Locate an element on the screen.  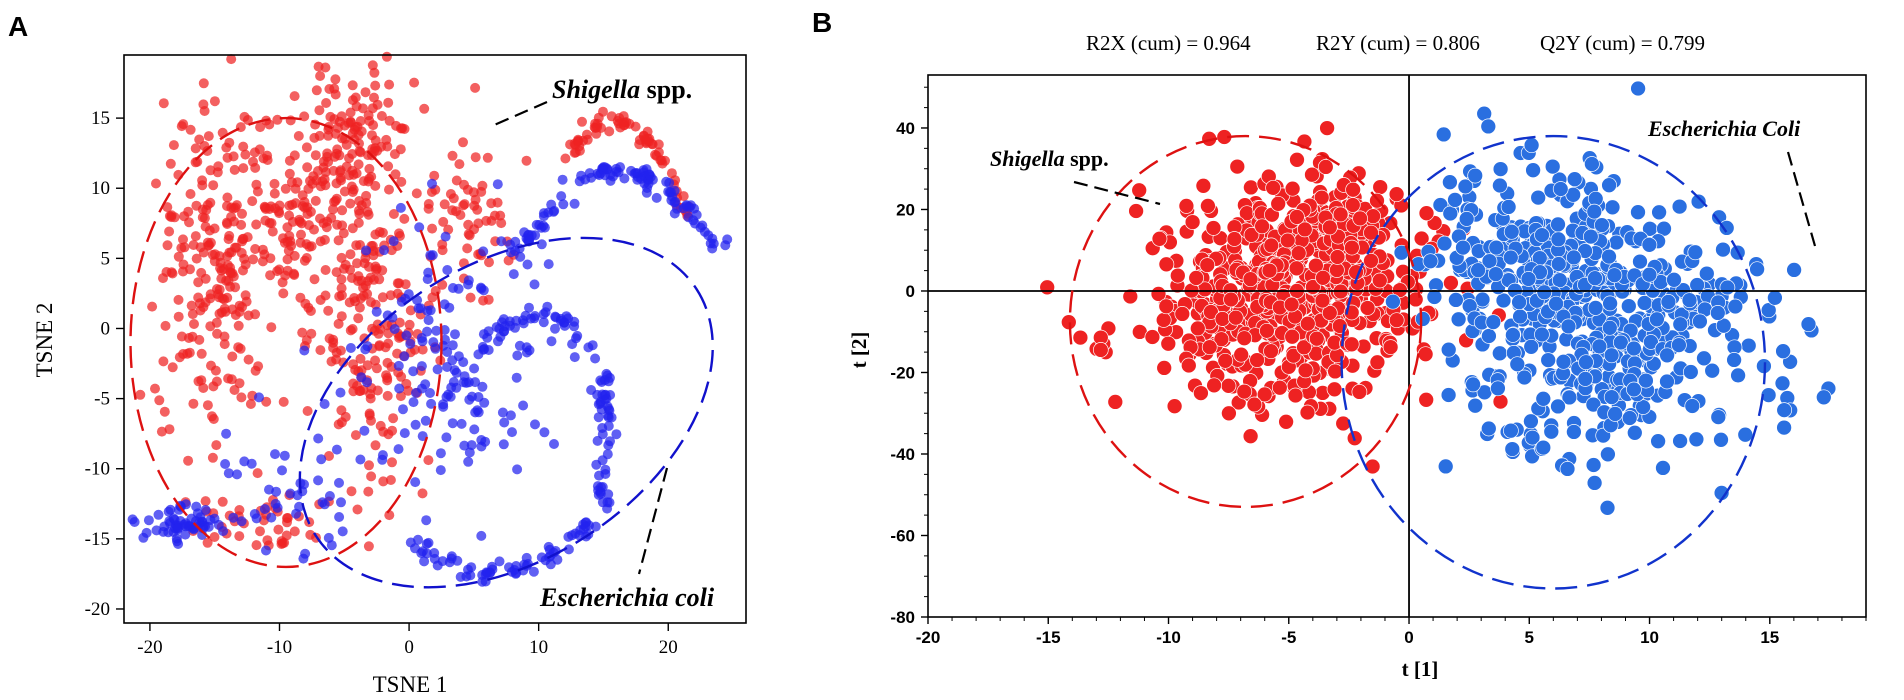
ecoli-annotation-a-italic: Escherichia coli is located at coordinates (627, 597).